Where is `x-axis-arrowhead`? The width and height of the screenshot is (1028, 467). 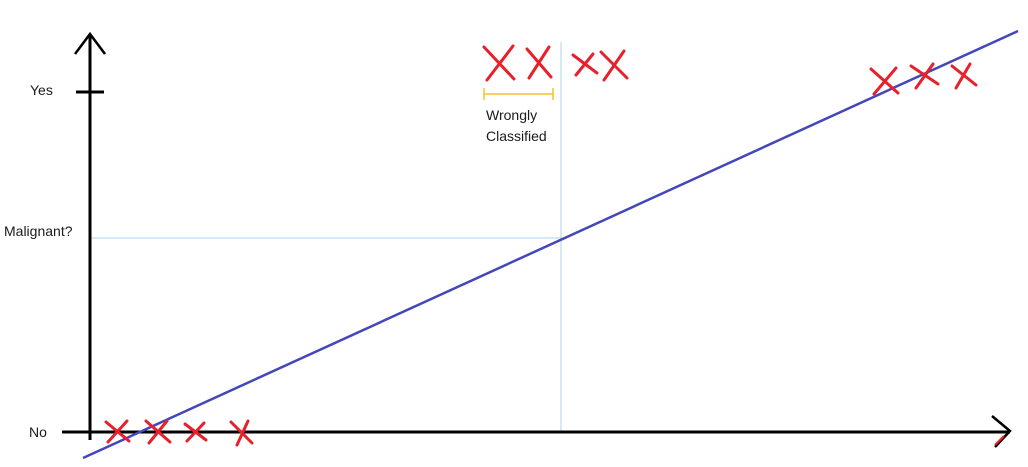
x-axis-arrowhead is located at coordinates (1001, 431).